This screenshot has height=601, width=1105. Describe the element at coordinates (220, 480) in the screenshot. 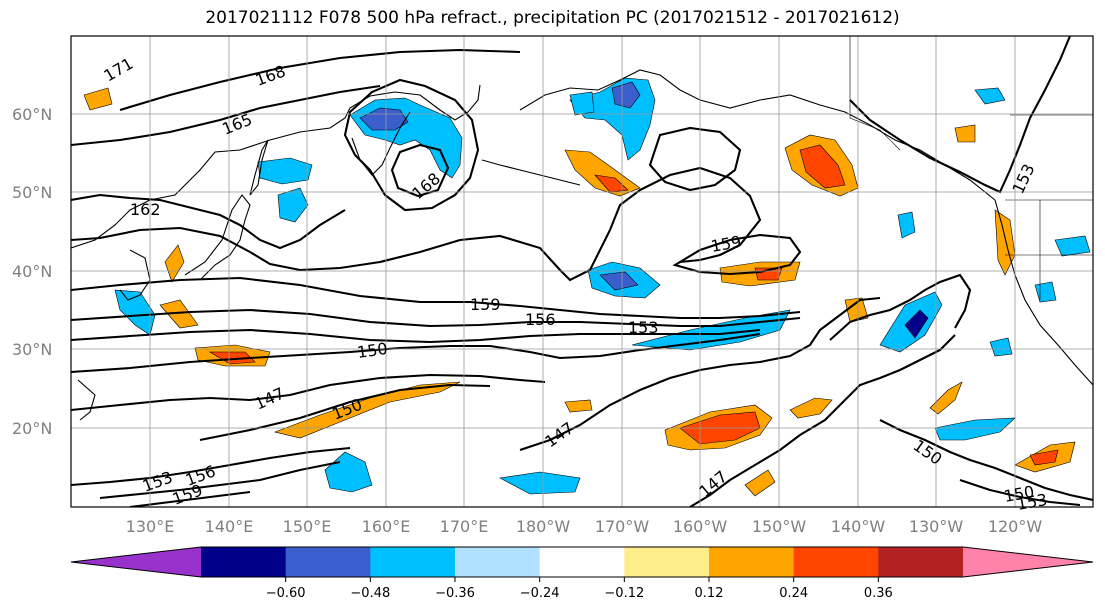

I see `contour-156-lower` at that location.